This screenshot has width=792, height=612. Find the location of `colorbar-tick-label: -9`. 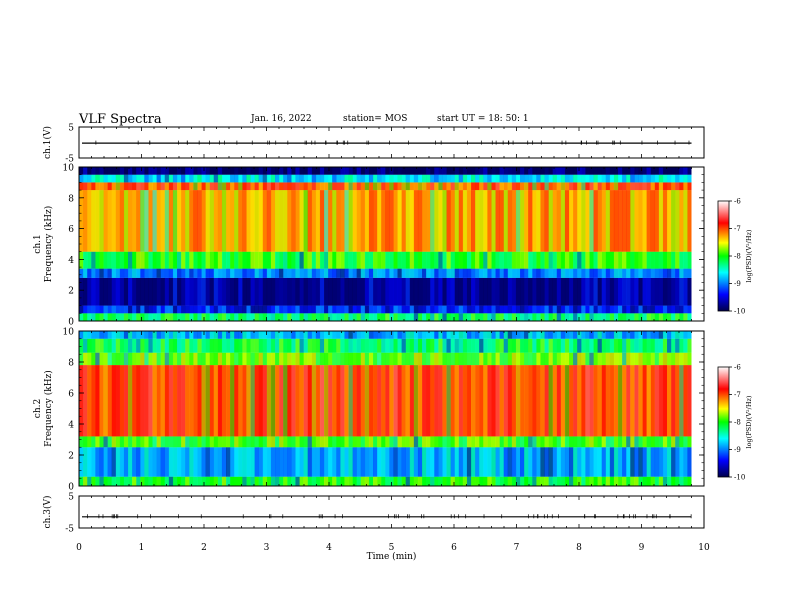

colorbar-tick-label: -9 is located at coordinates (737, 450).